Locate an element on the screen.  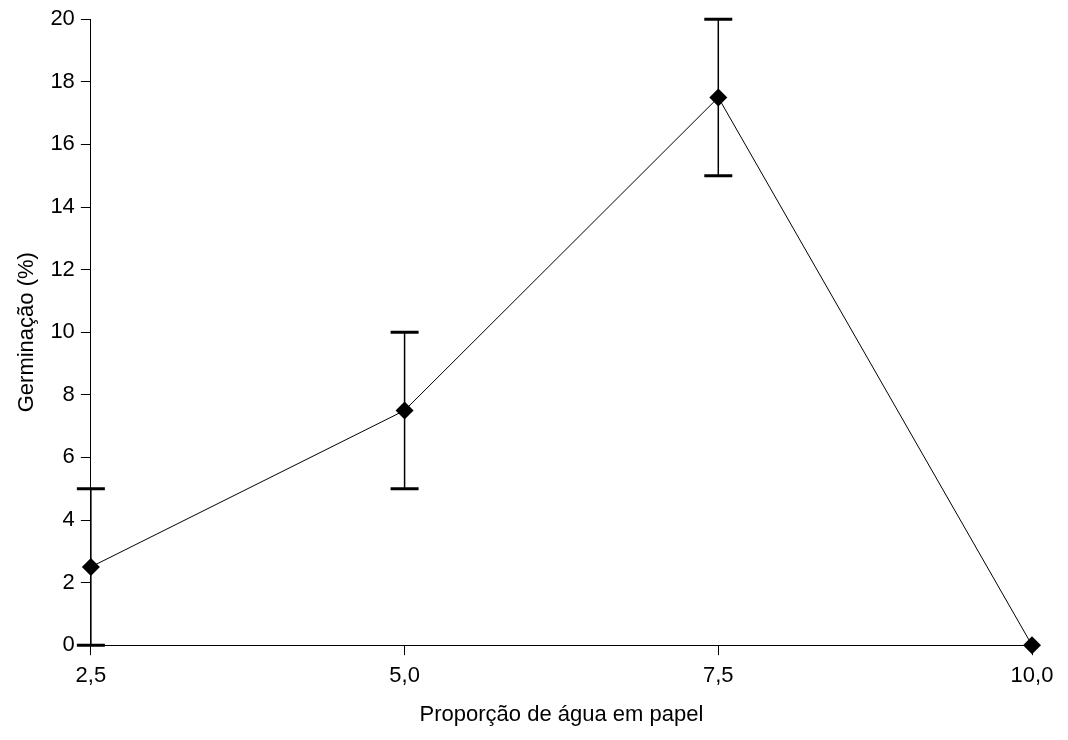
y-tick-label: 16 is located at coordinates (62, 143).